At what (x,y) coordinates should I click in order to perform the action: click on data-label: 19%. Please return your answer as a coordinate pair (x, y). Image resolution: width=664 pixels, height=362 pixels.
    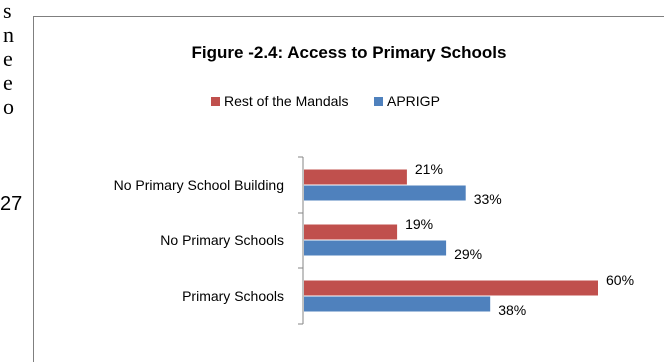
    Looking at the image, I should click on (419, 224).